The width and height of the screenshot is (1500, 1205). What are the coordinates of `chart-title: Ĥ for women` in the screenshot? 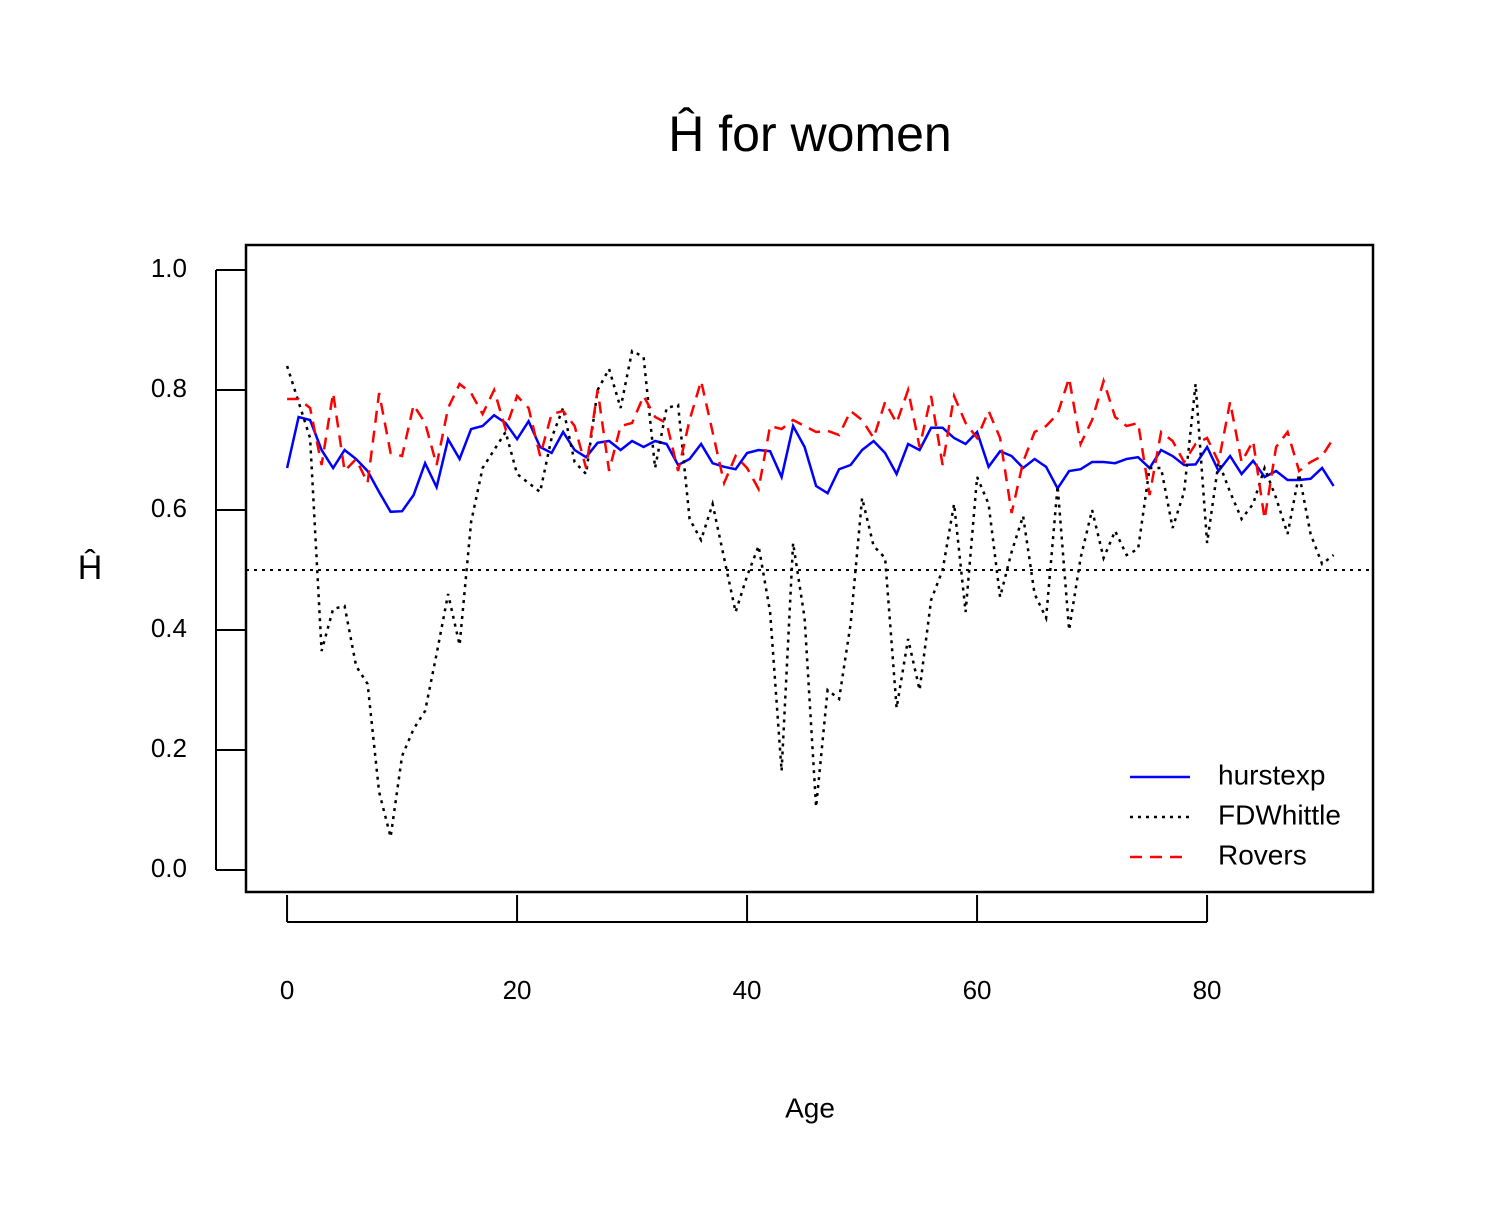 It's located at (809, 134).